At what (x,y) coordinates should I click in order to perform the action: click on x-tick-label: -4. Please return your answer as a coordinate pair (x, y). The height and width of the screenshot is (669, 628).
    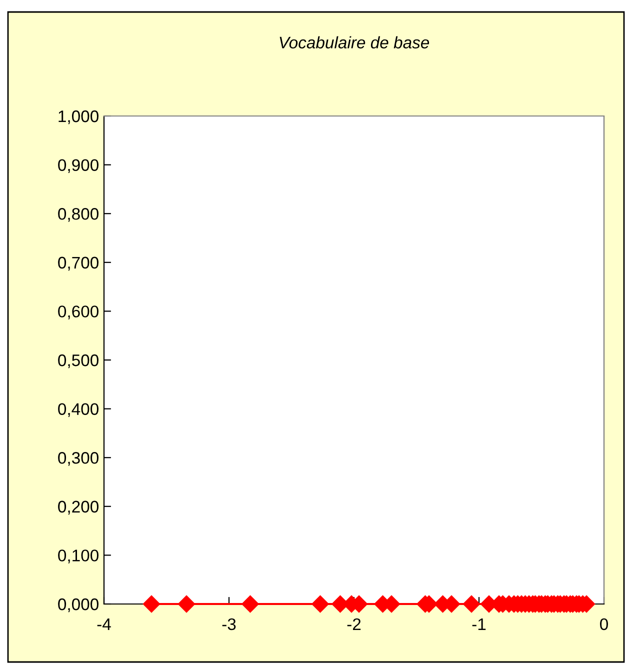
    Looking at the image, I should click on (104, 624).